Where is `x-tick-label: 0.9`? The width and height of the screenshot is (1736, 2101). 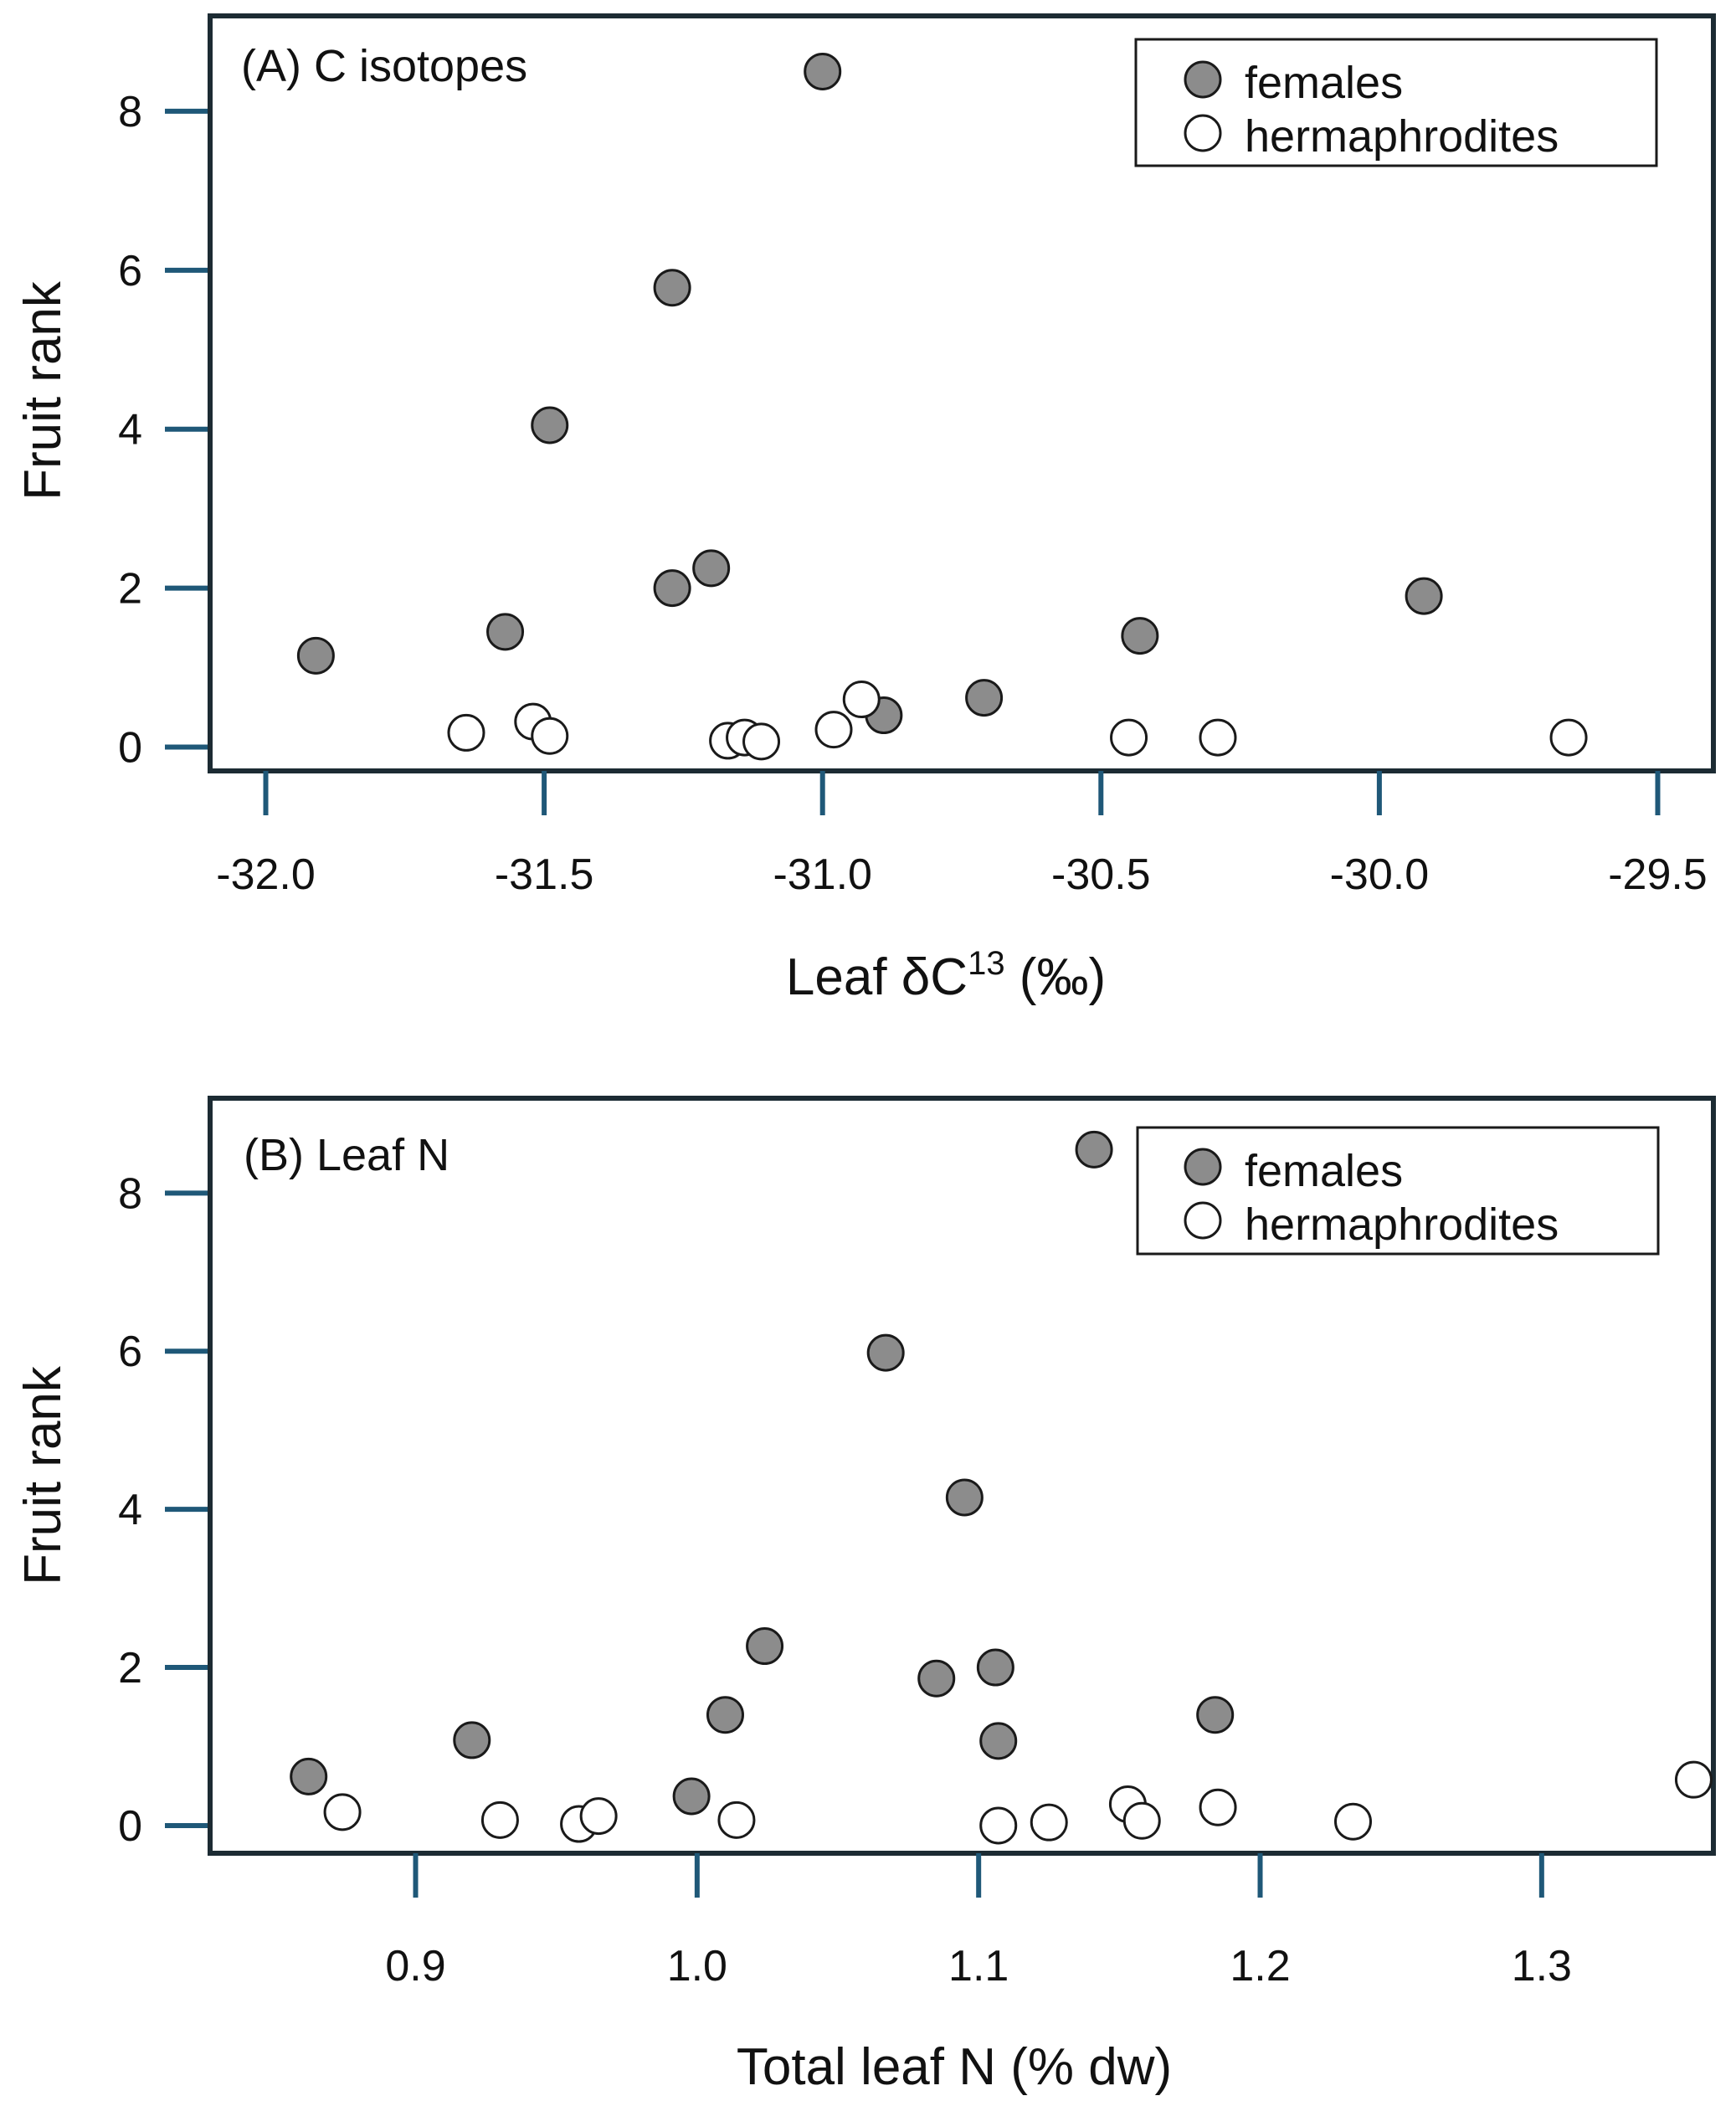 x-tick-label: 0.9 is located at coordinates (415, 1966).